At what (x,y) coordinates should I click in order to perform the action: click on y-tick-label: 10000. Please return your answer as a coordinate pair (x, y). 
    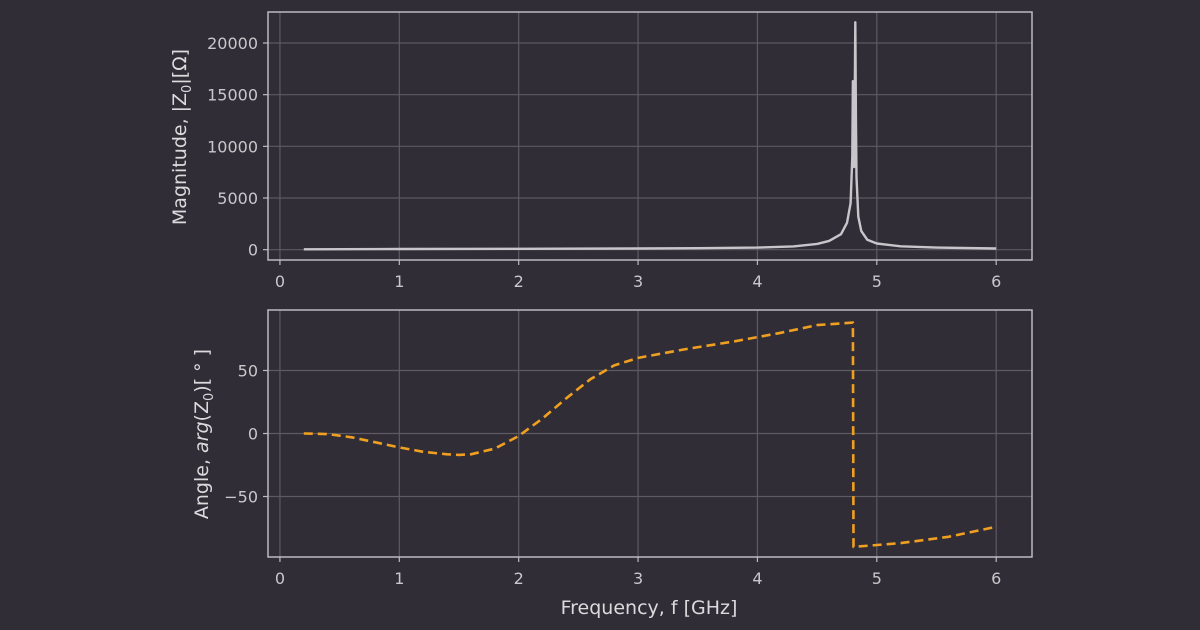
    Looking at the image, I should click on (232, 146).